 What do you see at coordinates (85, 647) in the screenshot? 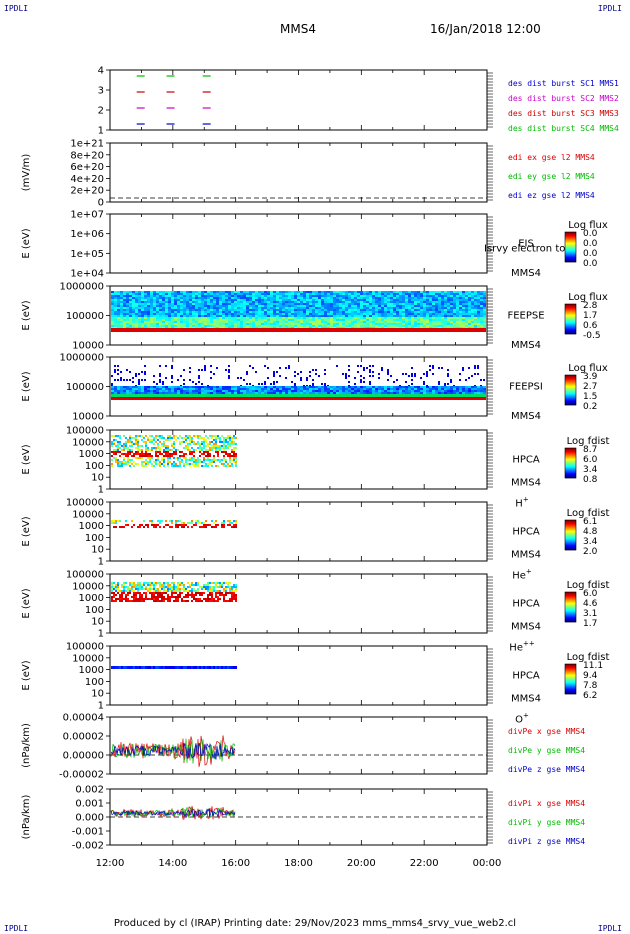
I see `y-tick-label: 100000` at bounding box center [85, 647].